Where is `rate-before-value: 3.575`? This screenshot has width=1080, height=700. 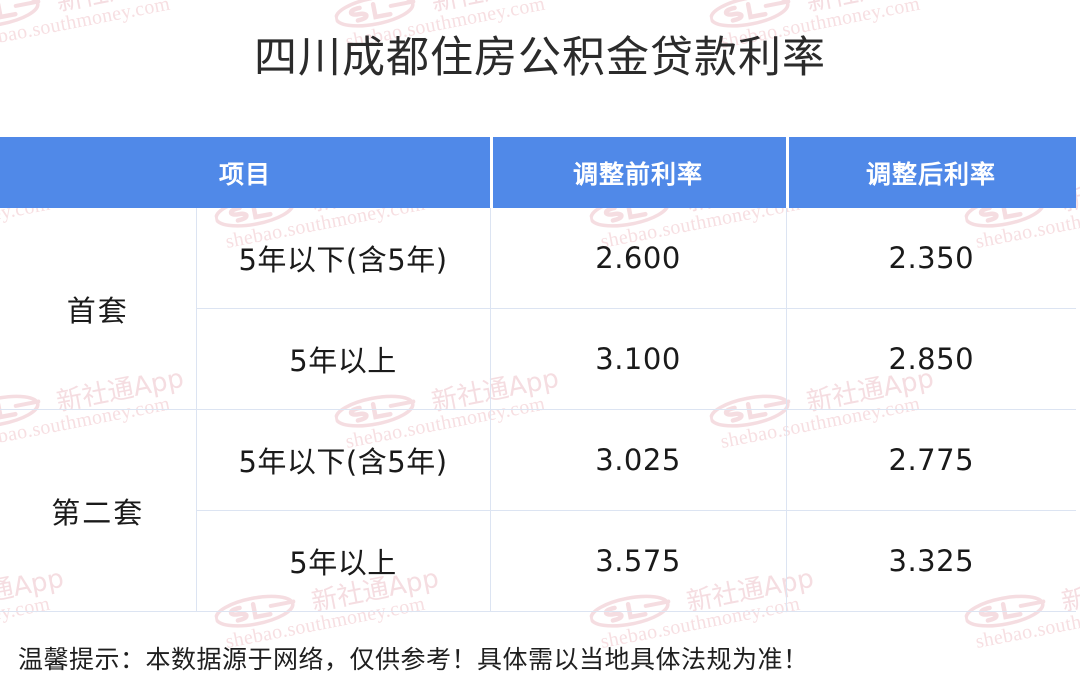
rate-before-value: 3.575 is located at coordinates (638, 561).